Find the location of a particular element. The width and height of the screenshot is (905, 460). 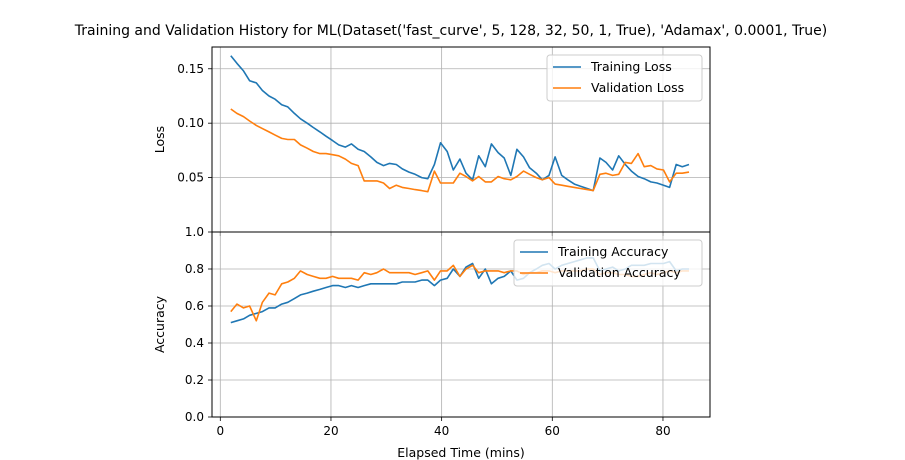

loss-legend: Training Loss Validation Loss is located at coordinates (624, 78).